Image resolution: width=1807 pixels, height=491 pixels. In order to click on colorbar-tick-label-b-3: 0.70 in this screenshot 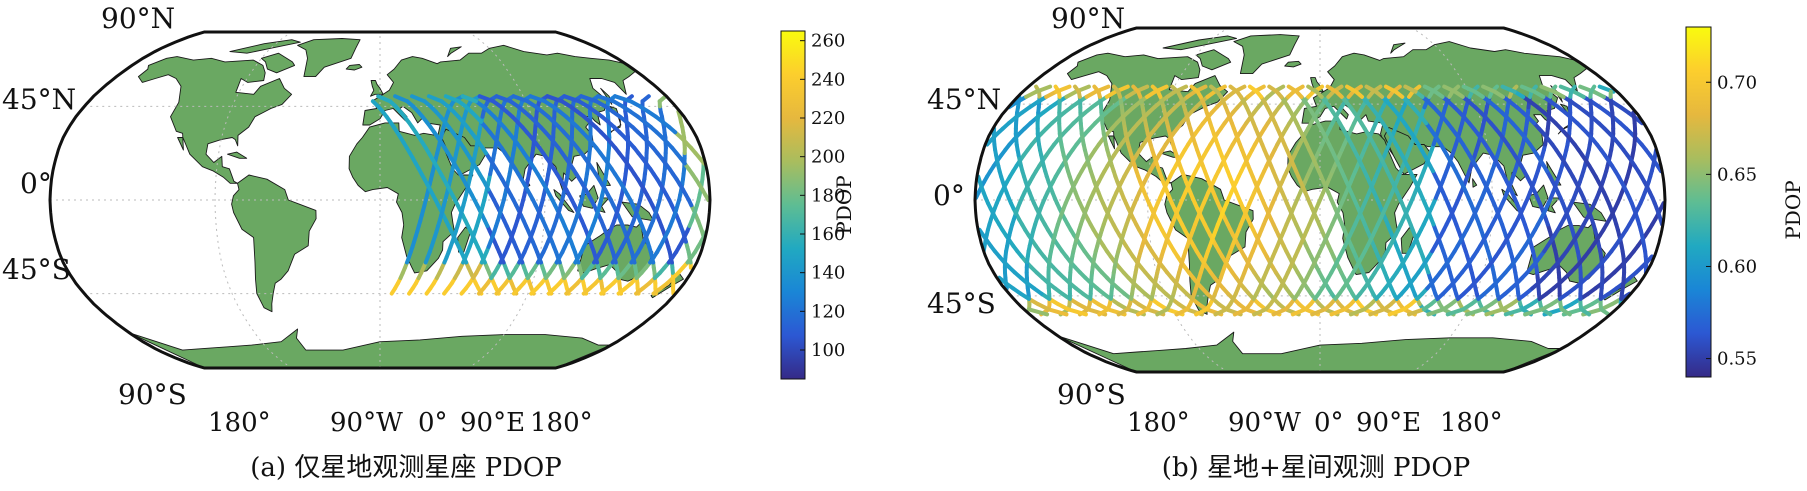, I will do `click(1737, 82)`.